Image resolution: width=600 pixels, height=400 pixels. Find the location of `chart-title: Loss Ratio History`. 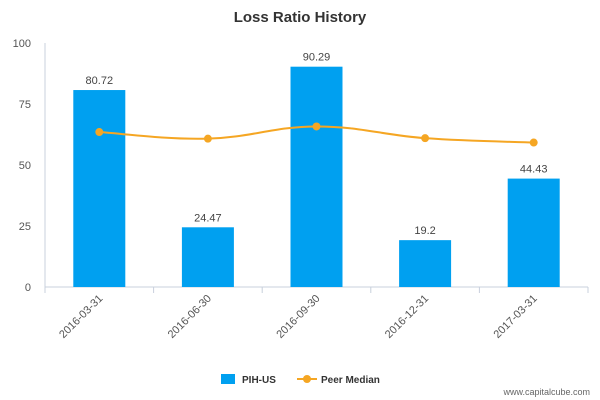

chart-title: Loss Ratio History is located at coordinates (300, 17).